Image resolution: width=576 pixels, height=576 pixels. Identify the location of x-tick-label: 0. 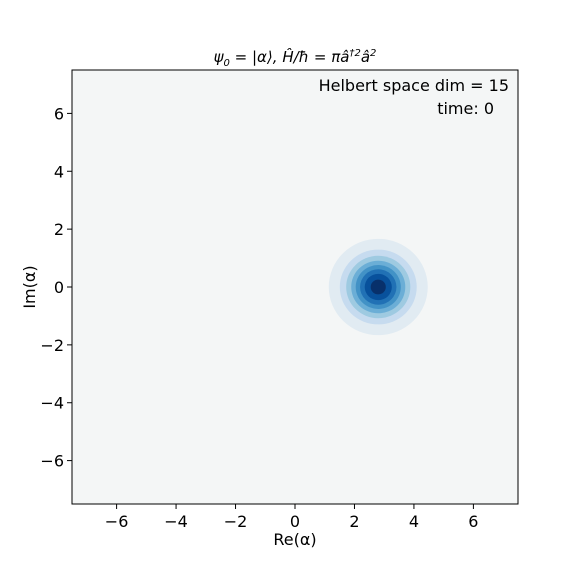
(295, 521).